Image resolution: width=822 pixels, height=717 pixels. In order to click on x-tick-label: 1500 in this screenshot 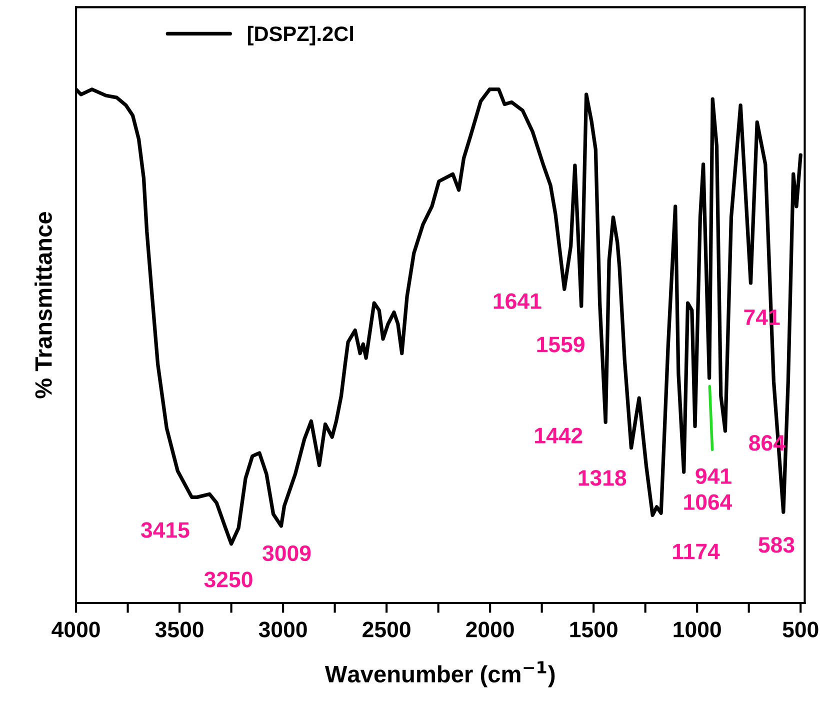, I will do `click(594, 630)`.